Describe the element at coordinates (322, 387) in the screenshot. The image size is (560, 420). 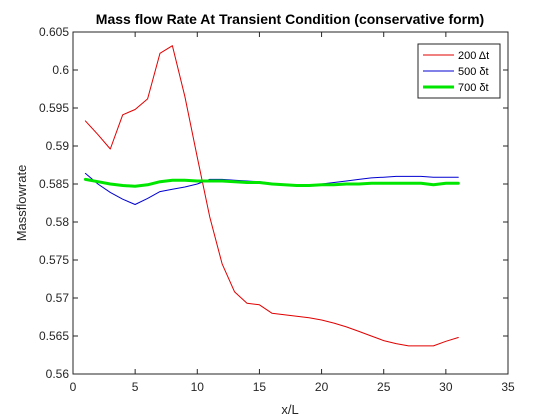
I see `x-tick-label: 20` at that location.